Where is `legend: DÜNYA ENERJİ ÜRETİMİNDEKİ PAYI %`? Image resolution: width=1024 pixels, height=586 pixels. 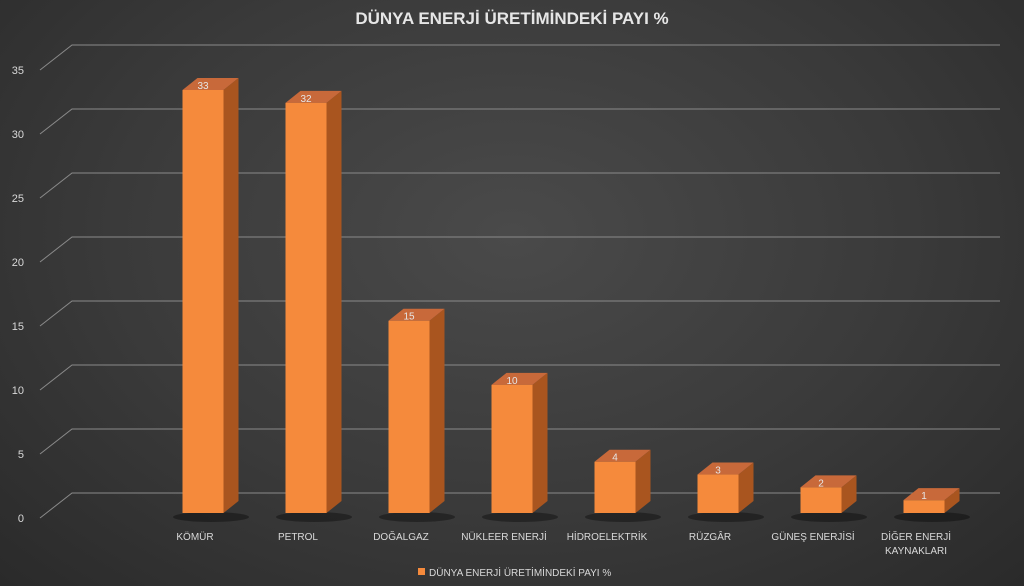 legend: DÜNYA ENERJİ ÜRETİMİNDEKİ PAYI % is located at coordinates (514, 572).